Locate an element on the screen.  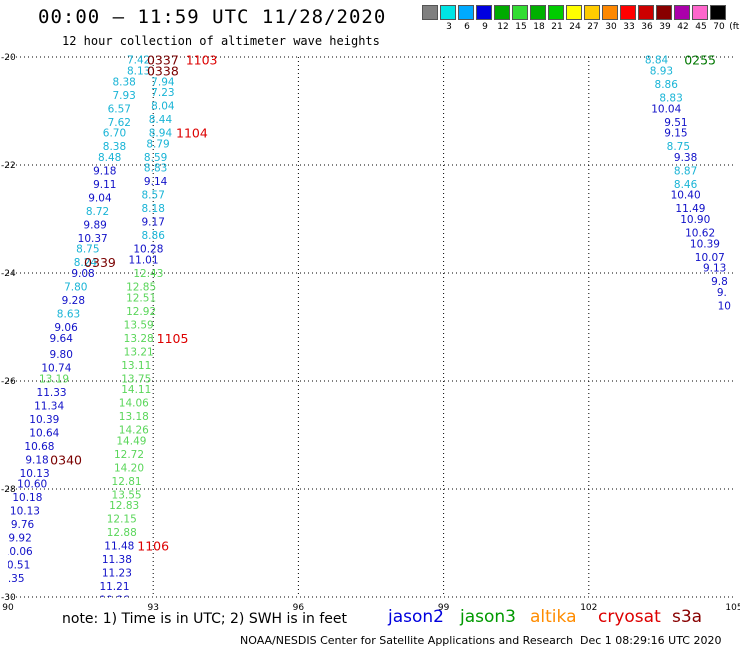
wave-height-label: 7.42 is located at coordinates (138, 61).